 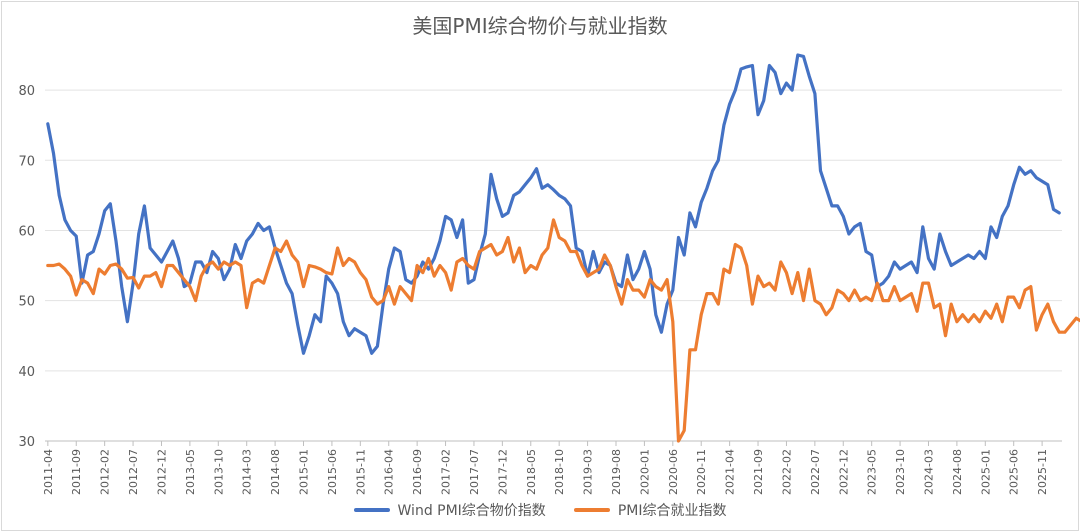 I want to click on x-tick-label: 2014-08, so click(x=275, y=472).